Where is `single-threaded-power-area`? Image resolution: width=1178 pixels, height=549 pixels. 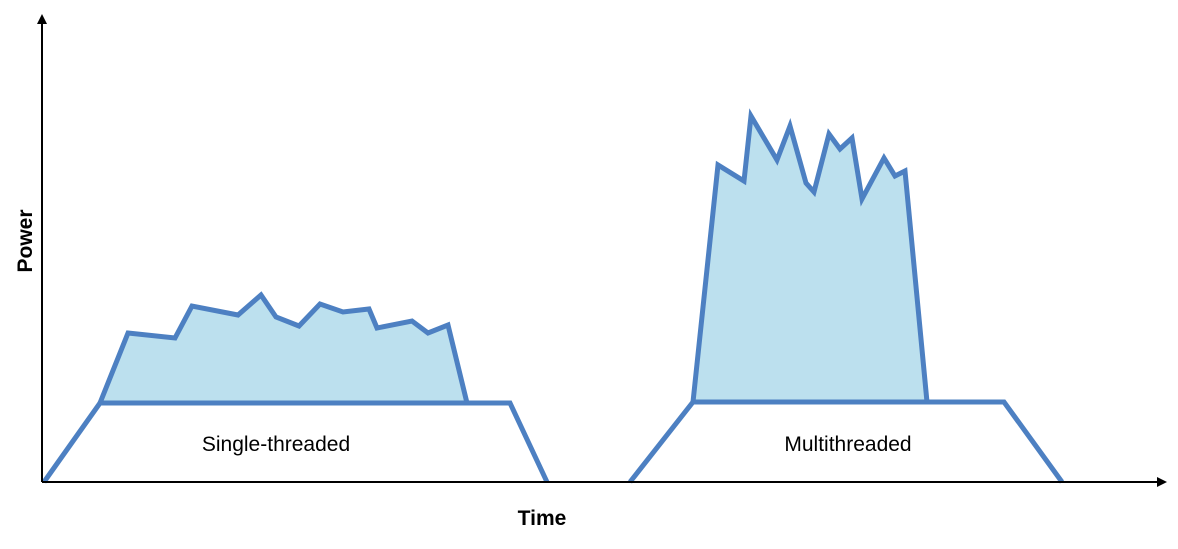
single-threaded-power-area is located at coordinates (283, 348).